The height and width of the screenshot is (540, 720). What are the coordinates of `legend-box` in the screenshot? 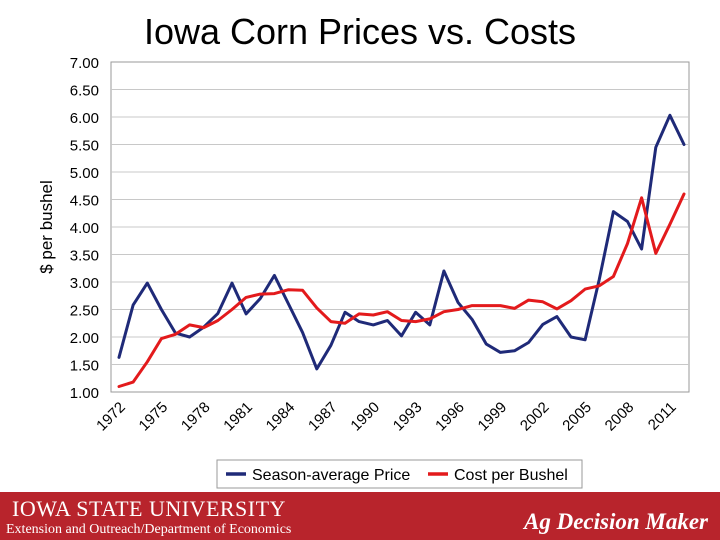 It's located at (399, 474).